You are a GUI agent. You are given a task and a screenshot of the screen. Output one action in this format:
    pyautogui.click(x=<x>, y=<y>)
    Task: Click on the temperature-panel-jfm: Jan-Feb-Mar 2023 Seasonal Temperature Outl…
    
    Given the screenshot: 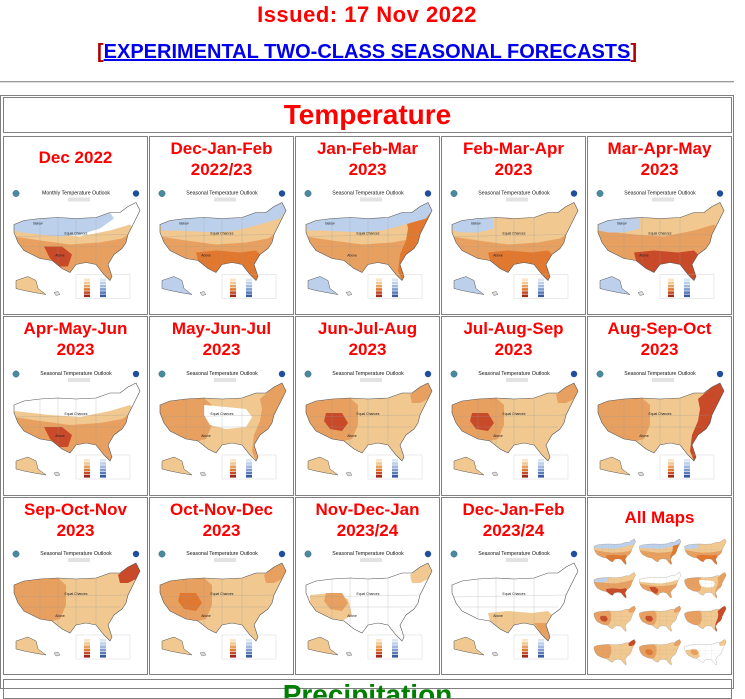 What is the action you would take?
    pyautogui.click(x=367, y=225)
    